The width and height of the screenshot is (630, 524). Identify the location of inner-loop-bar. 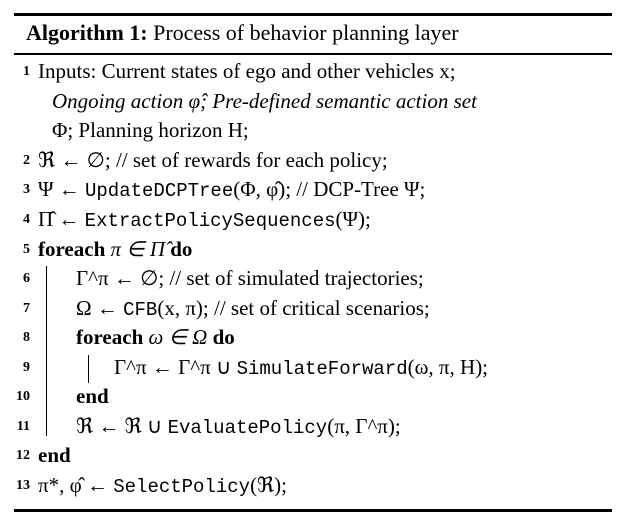
(88, 369).